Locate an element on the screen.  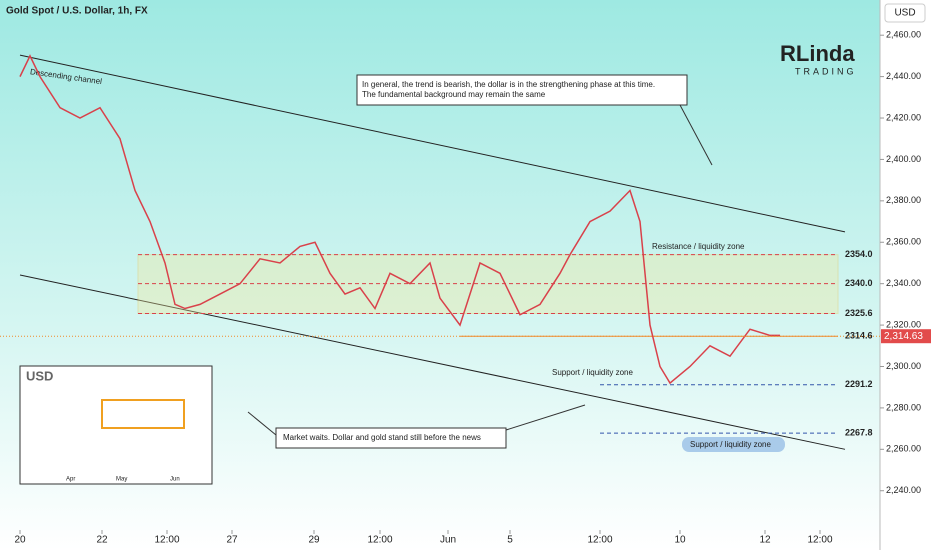
x-tick-label: Jun is located at coordinates (448, 540).